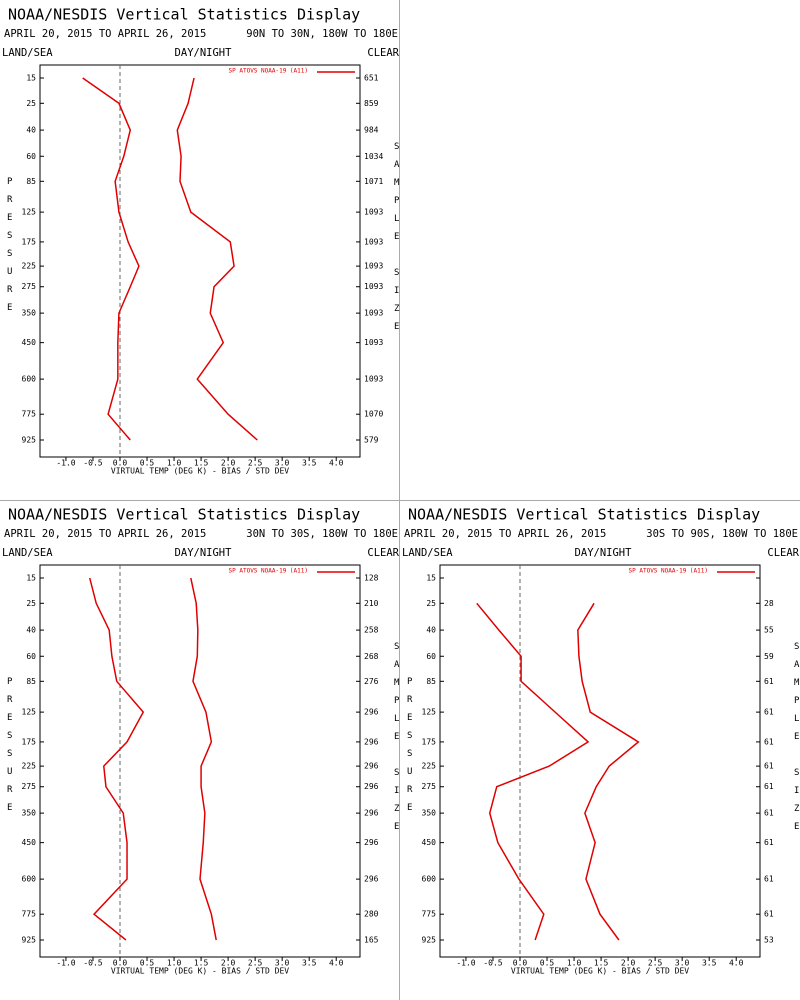 The height and width of the screenshot is (1000, 800). I want to click on sample-size: 128, so click(371, 578).